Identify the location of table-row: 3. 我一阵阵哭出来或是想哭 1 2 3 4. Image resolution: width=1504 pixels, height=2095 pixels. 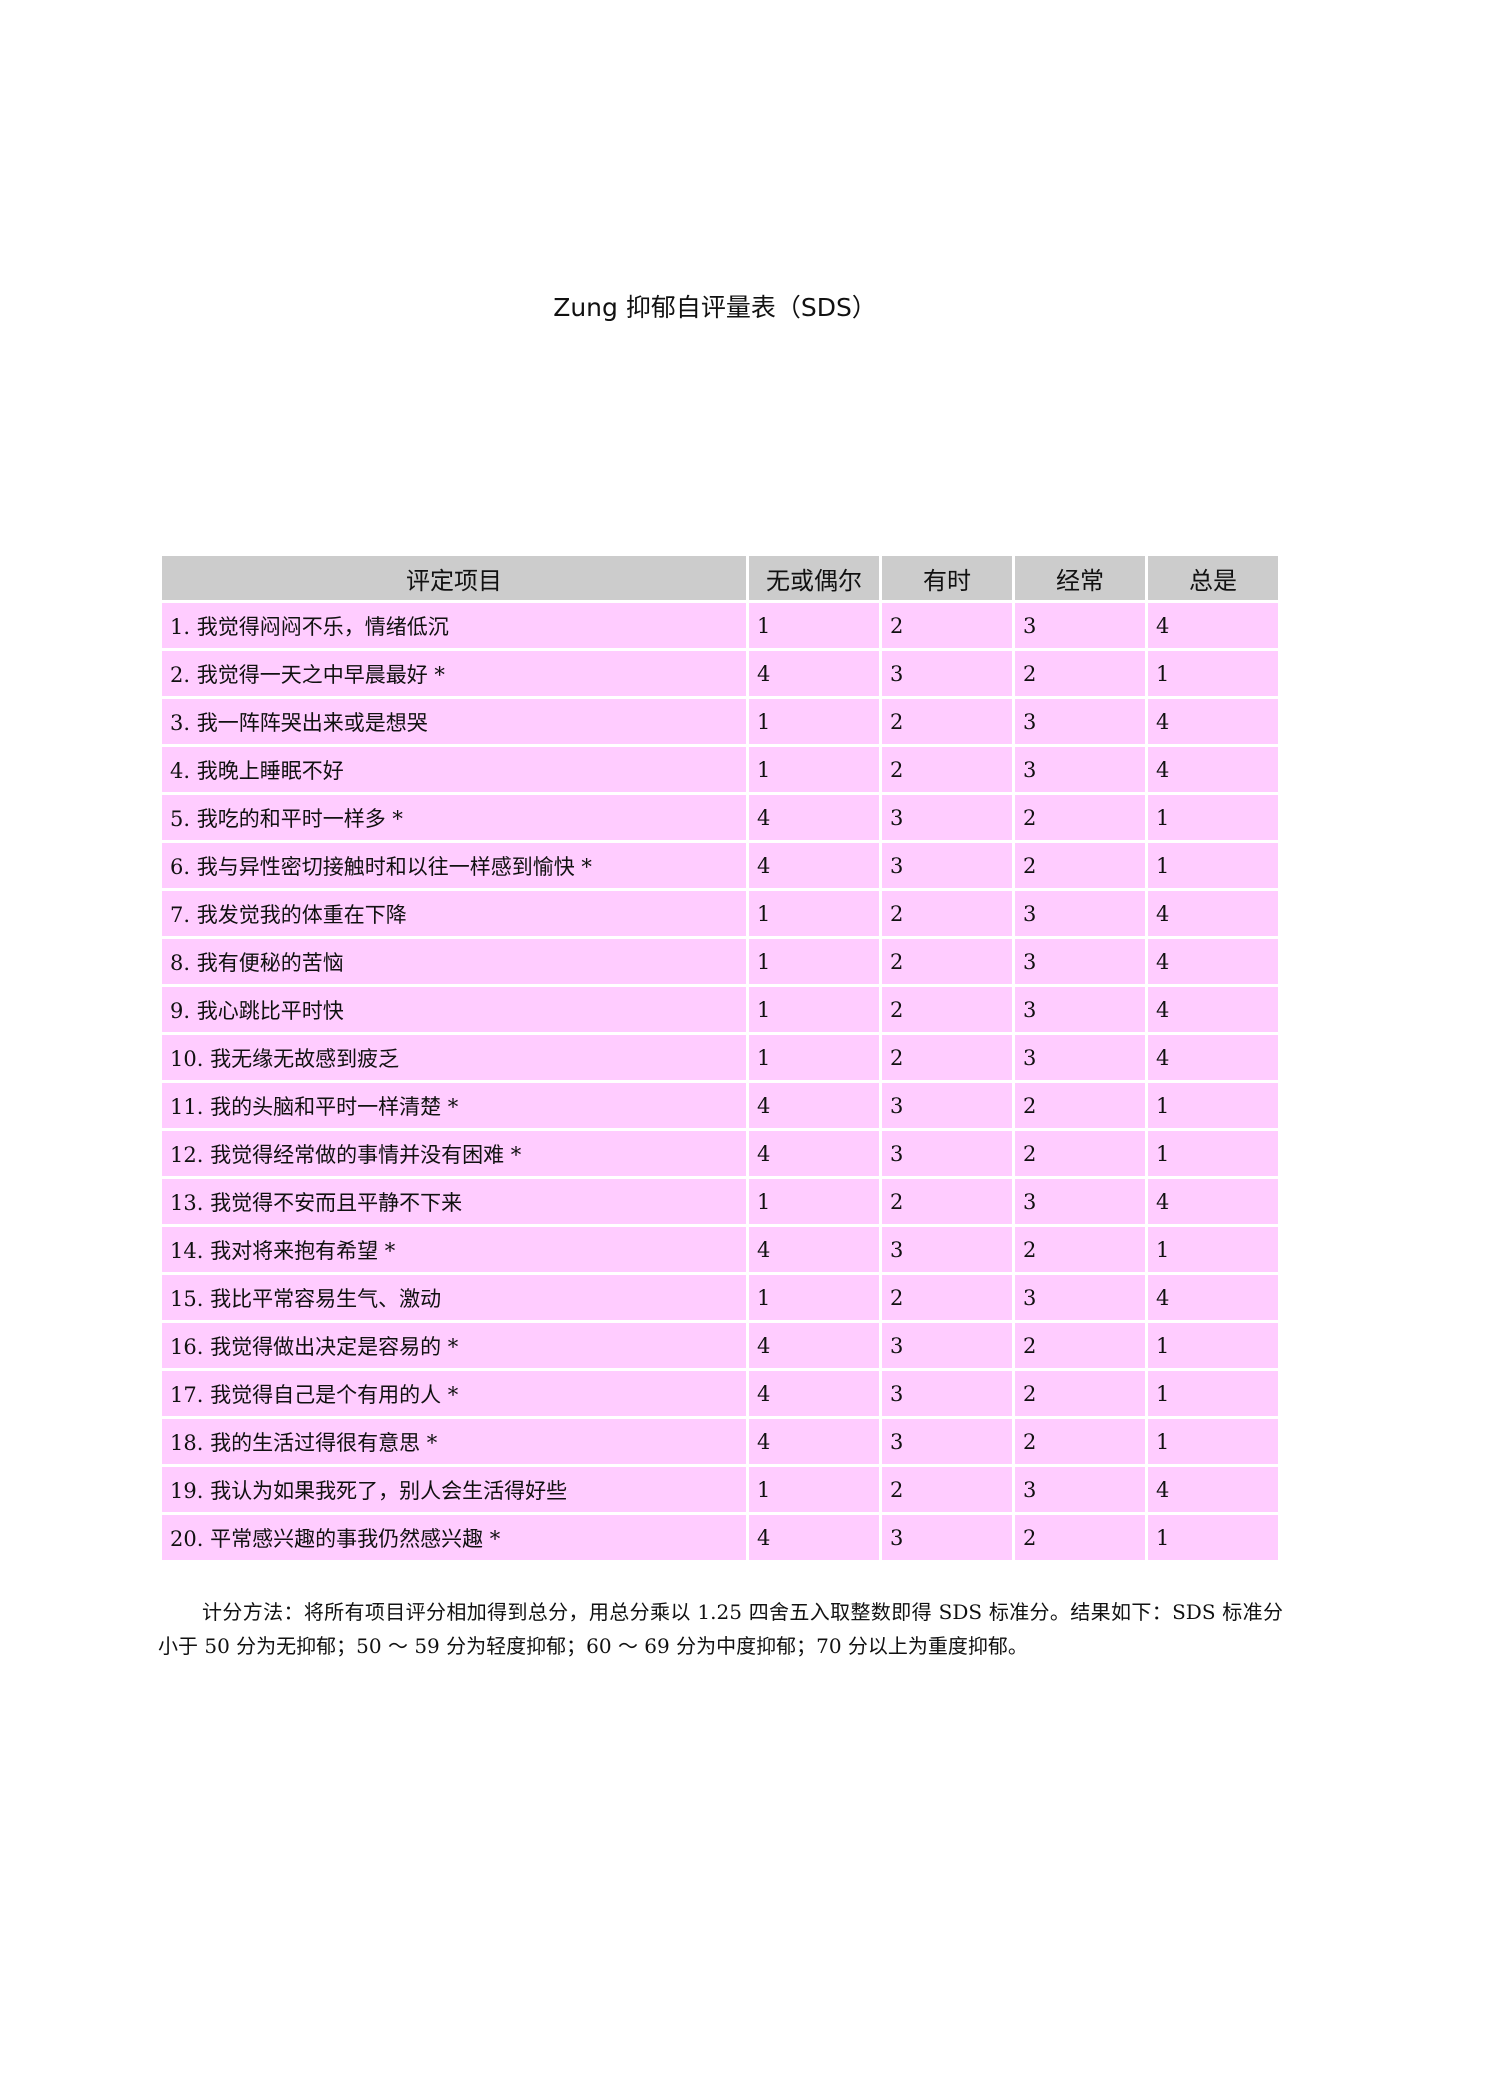
(720, 721).